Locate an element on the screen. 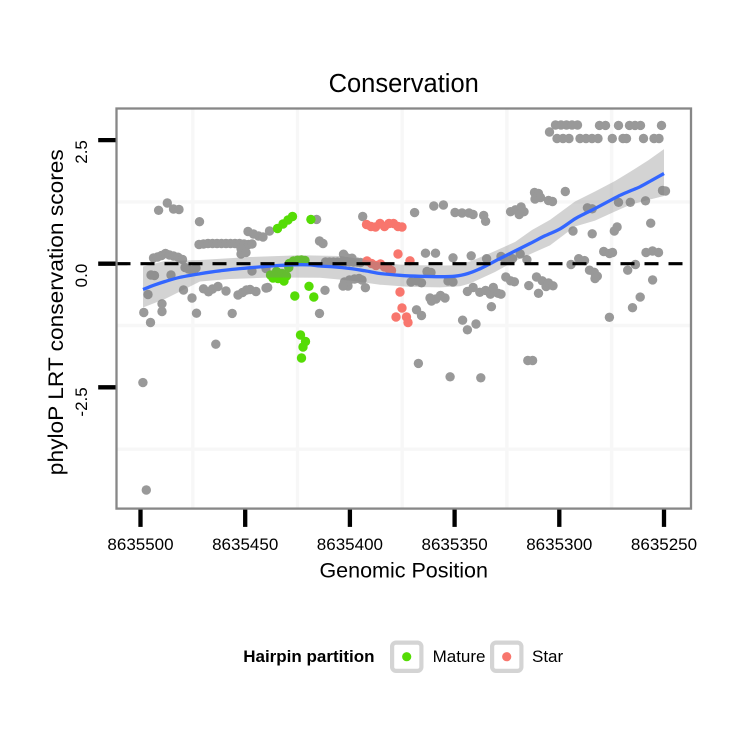  svg-text: Genomic Position is located at coordinates (403, 571).